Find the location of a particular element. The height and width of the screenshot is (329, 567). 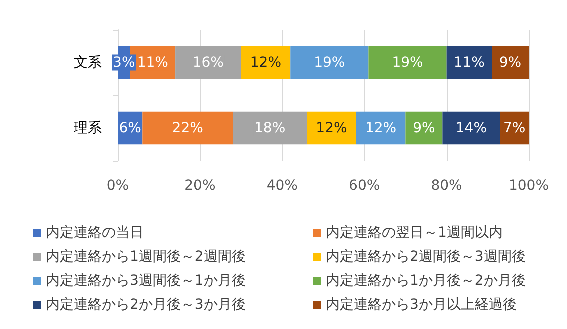

legend-label: 内定連絡から2か月後～3か月後 is located at coordinates (146, 305).